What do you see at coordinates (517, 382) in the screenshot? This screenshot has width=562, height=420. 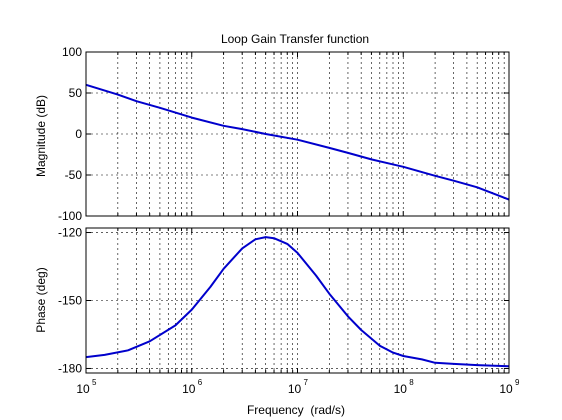 I see `x-tick-label-exponent: 9` at bounding box center [517, 382].